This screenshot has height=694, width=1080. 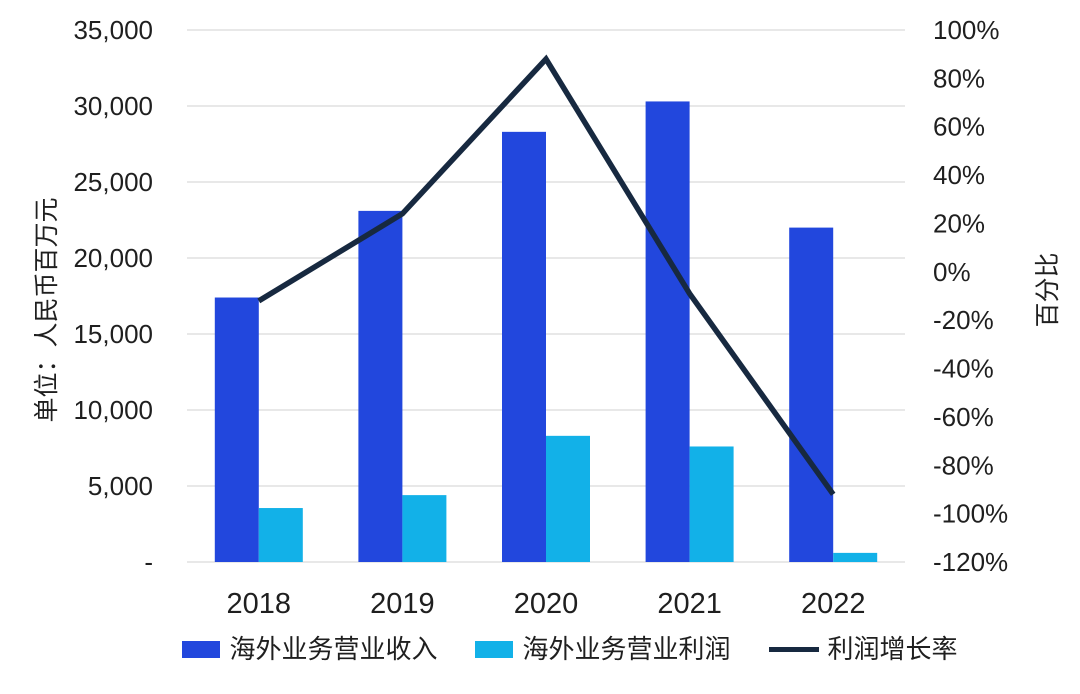 What do you see at coordinates (970, 562) in the screenshot?
I see `y-axis-right-tick-label: -120%` at bounding box center [970, 562].